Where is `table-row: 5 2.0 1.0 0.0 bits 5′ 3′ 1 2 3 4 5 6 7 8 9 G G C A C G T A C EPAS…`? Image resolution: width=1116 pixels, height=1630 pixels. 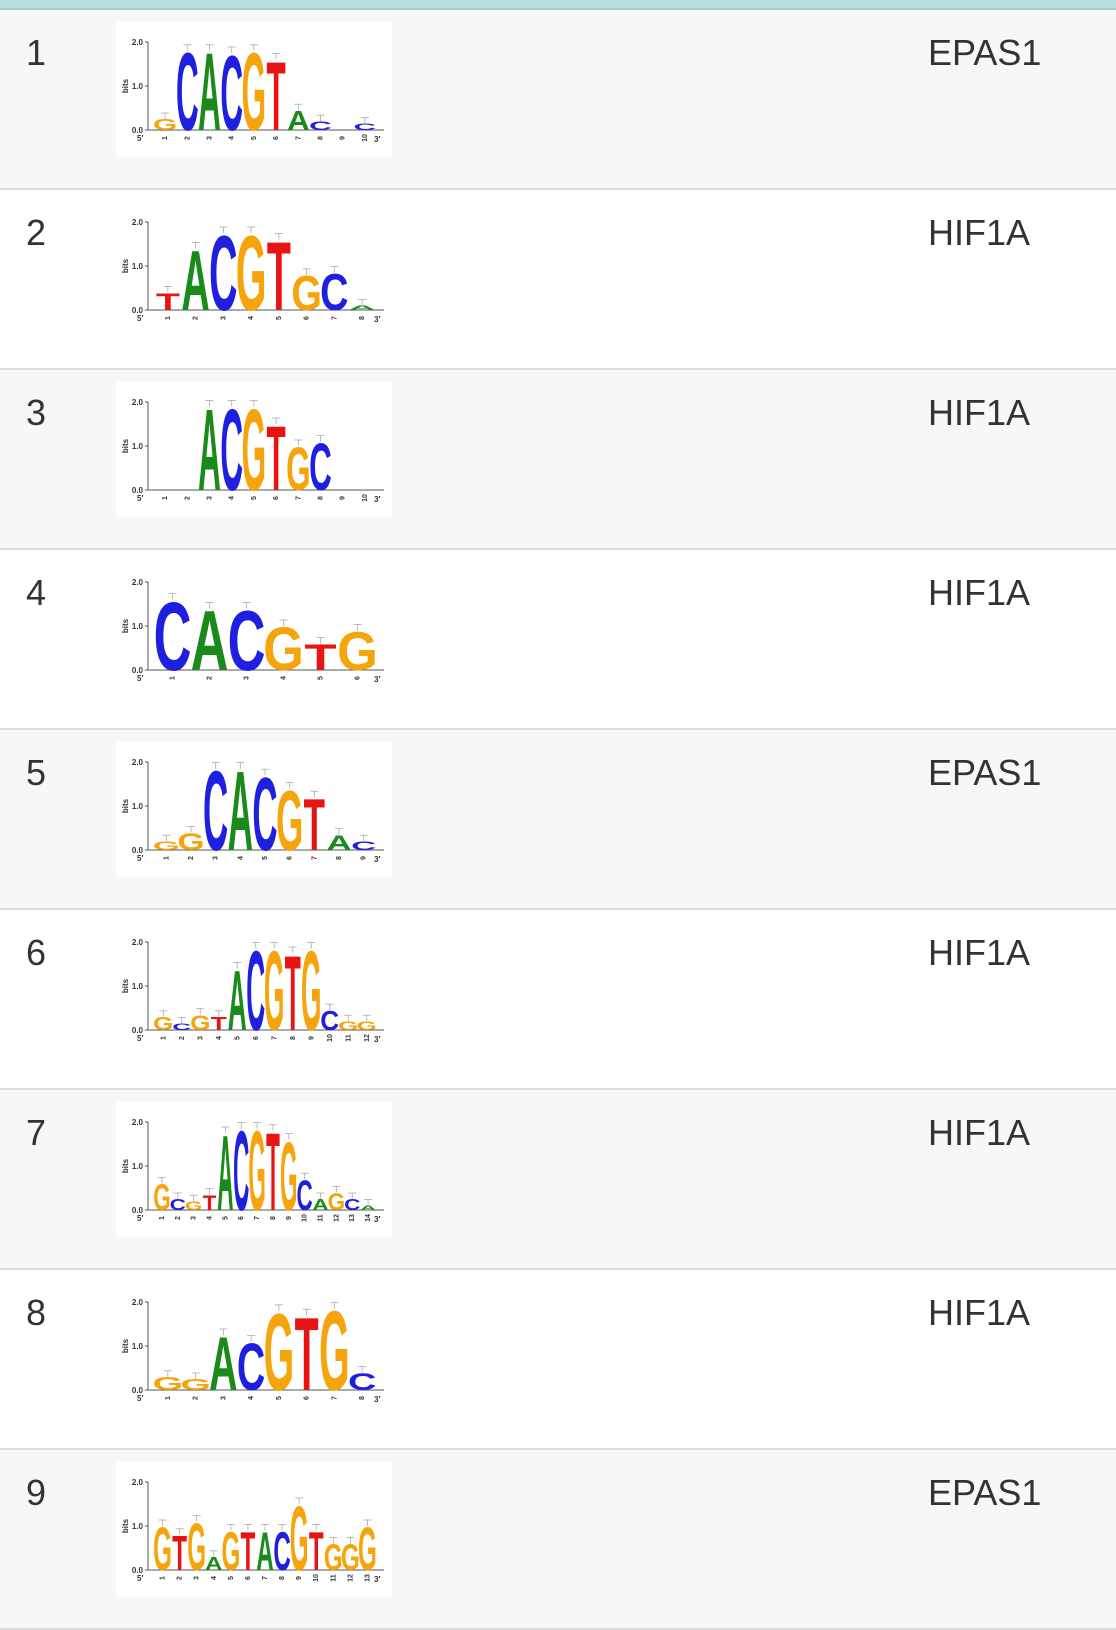 table-row: 5 2.0 1.0 0.0 bits 5′ 3′ 1 2 3 4 5 6 7 8 9 G G C A C G T A C EPAS… is located at coordinates (558, 820).